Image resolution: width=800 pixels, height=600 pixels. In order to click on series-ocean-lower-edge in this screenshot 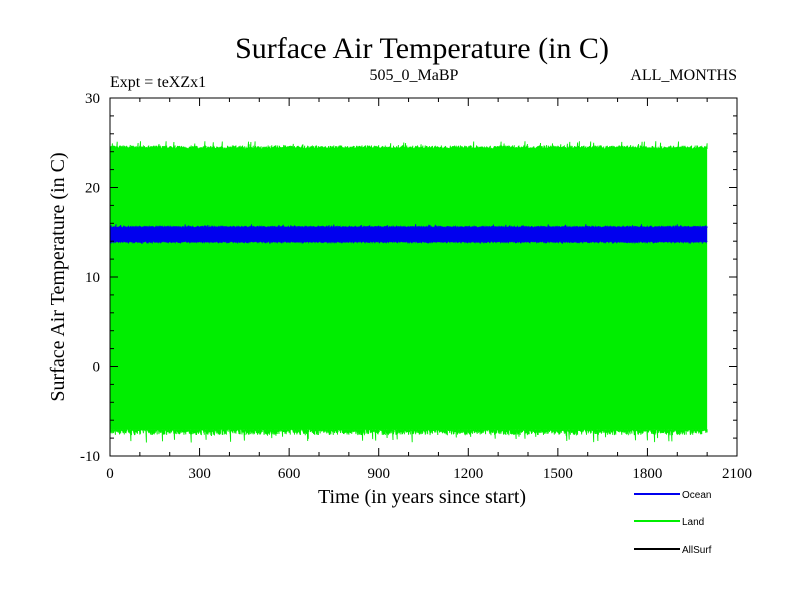, I will do `click(408, 241)`.